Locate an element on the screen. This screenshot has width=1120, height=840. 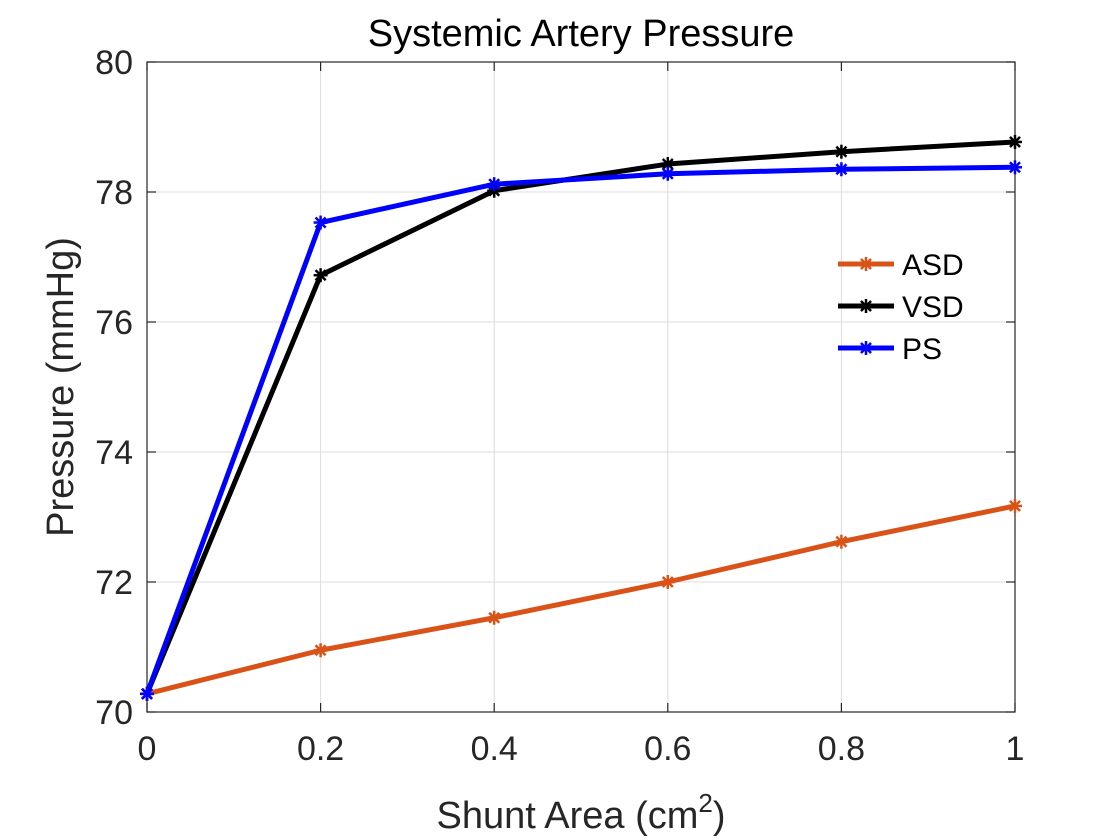
y-tick-label: 78 is located at coordinates (114, 193).